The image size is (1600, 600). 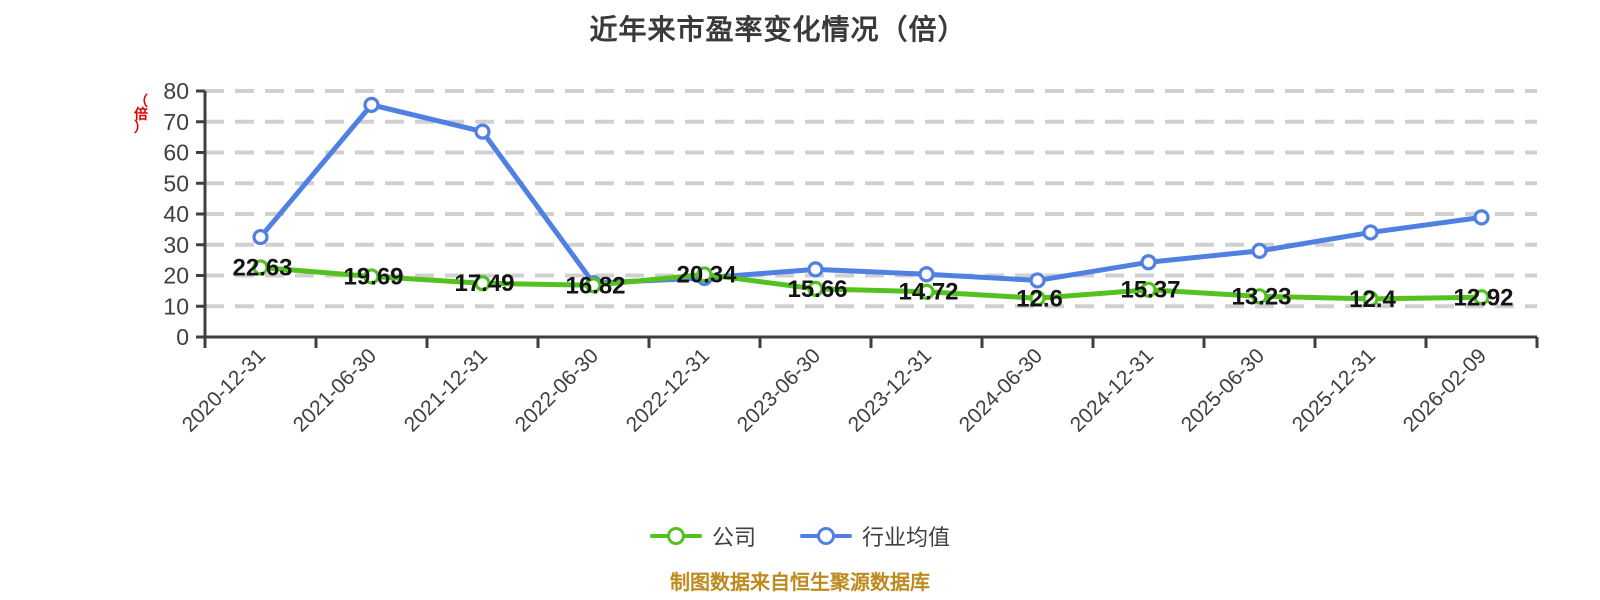 I want to click on point-value-label: 15.66, so click(x=817, y=289).